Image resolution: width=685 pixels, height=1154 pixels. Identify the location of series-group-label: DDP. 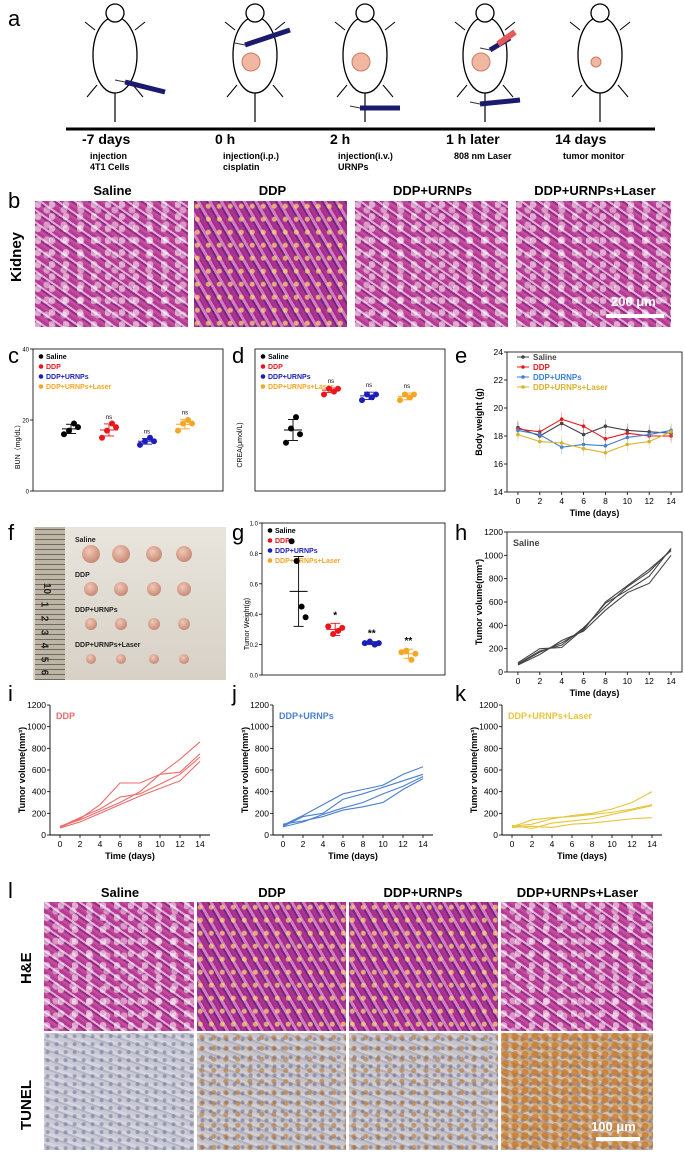
(65, 716).